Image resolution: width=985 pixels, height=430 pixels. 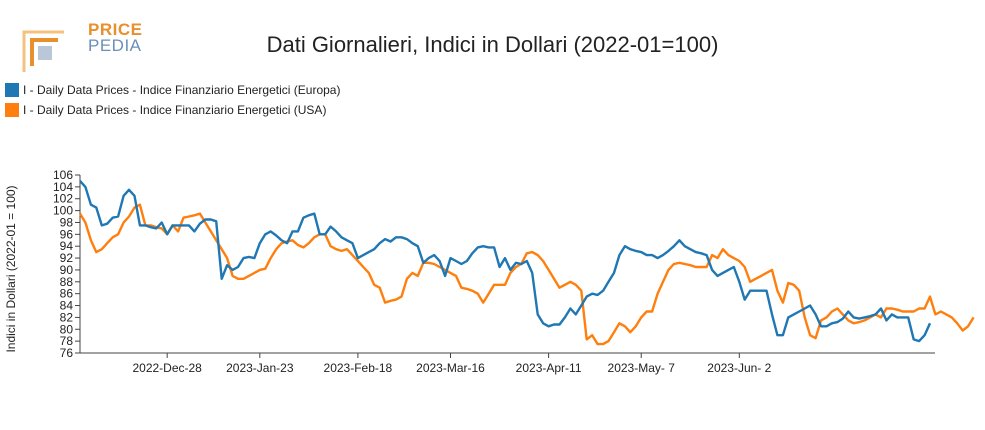 What do you see at coordinates (115, 45) in the screenshot?
I see `logo-word-pedia: PEDIA` at bounding box center [115, 45].